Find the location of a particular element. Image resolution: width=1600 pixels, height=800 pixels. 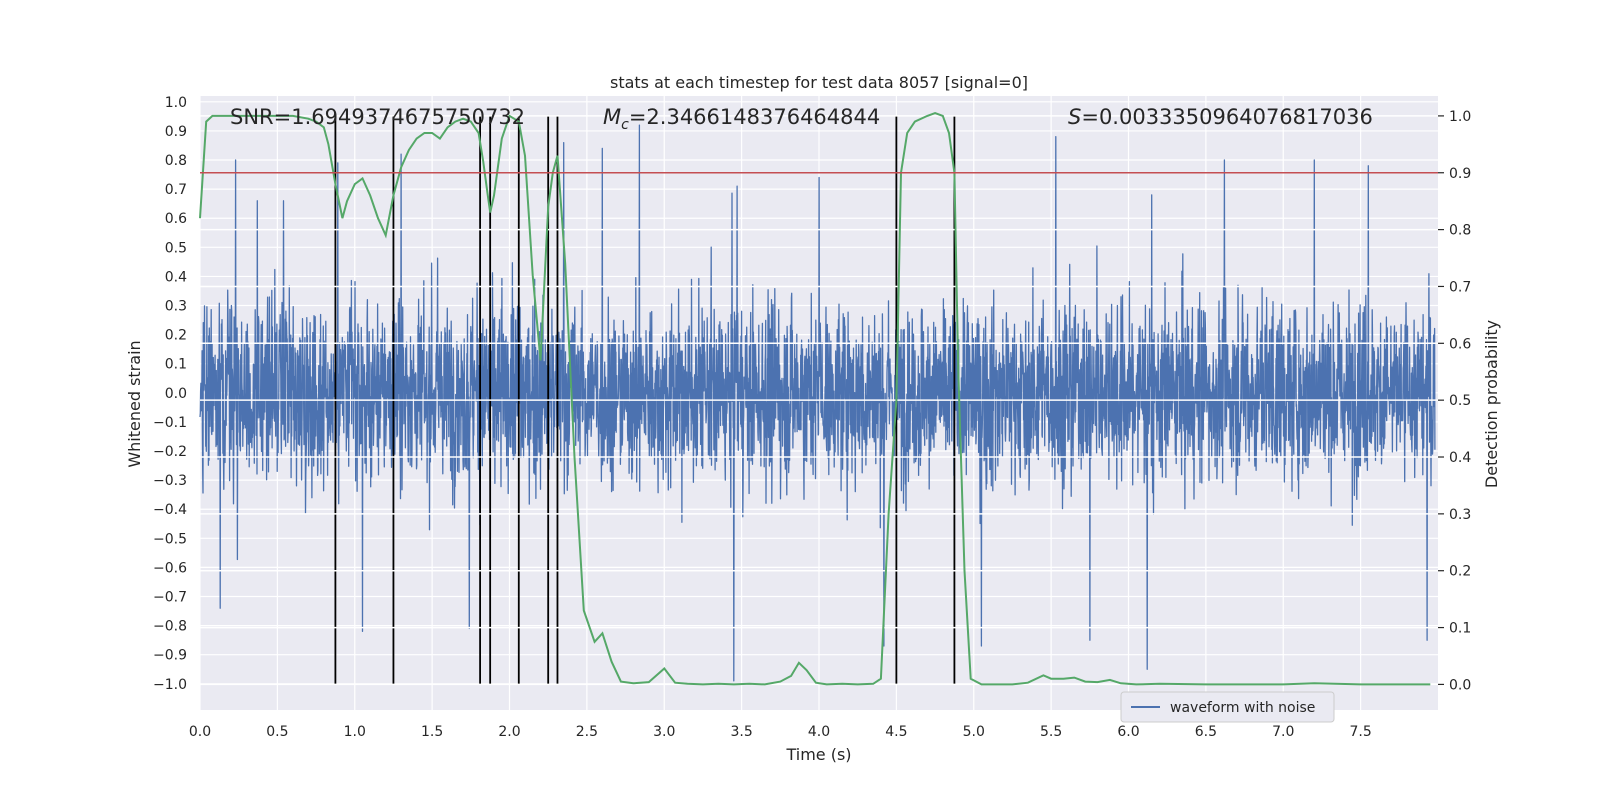

y-left-tick-label: −0.9 is located at coordinates (170, 656).